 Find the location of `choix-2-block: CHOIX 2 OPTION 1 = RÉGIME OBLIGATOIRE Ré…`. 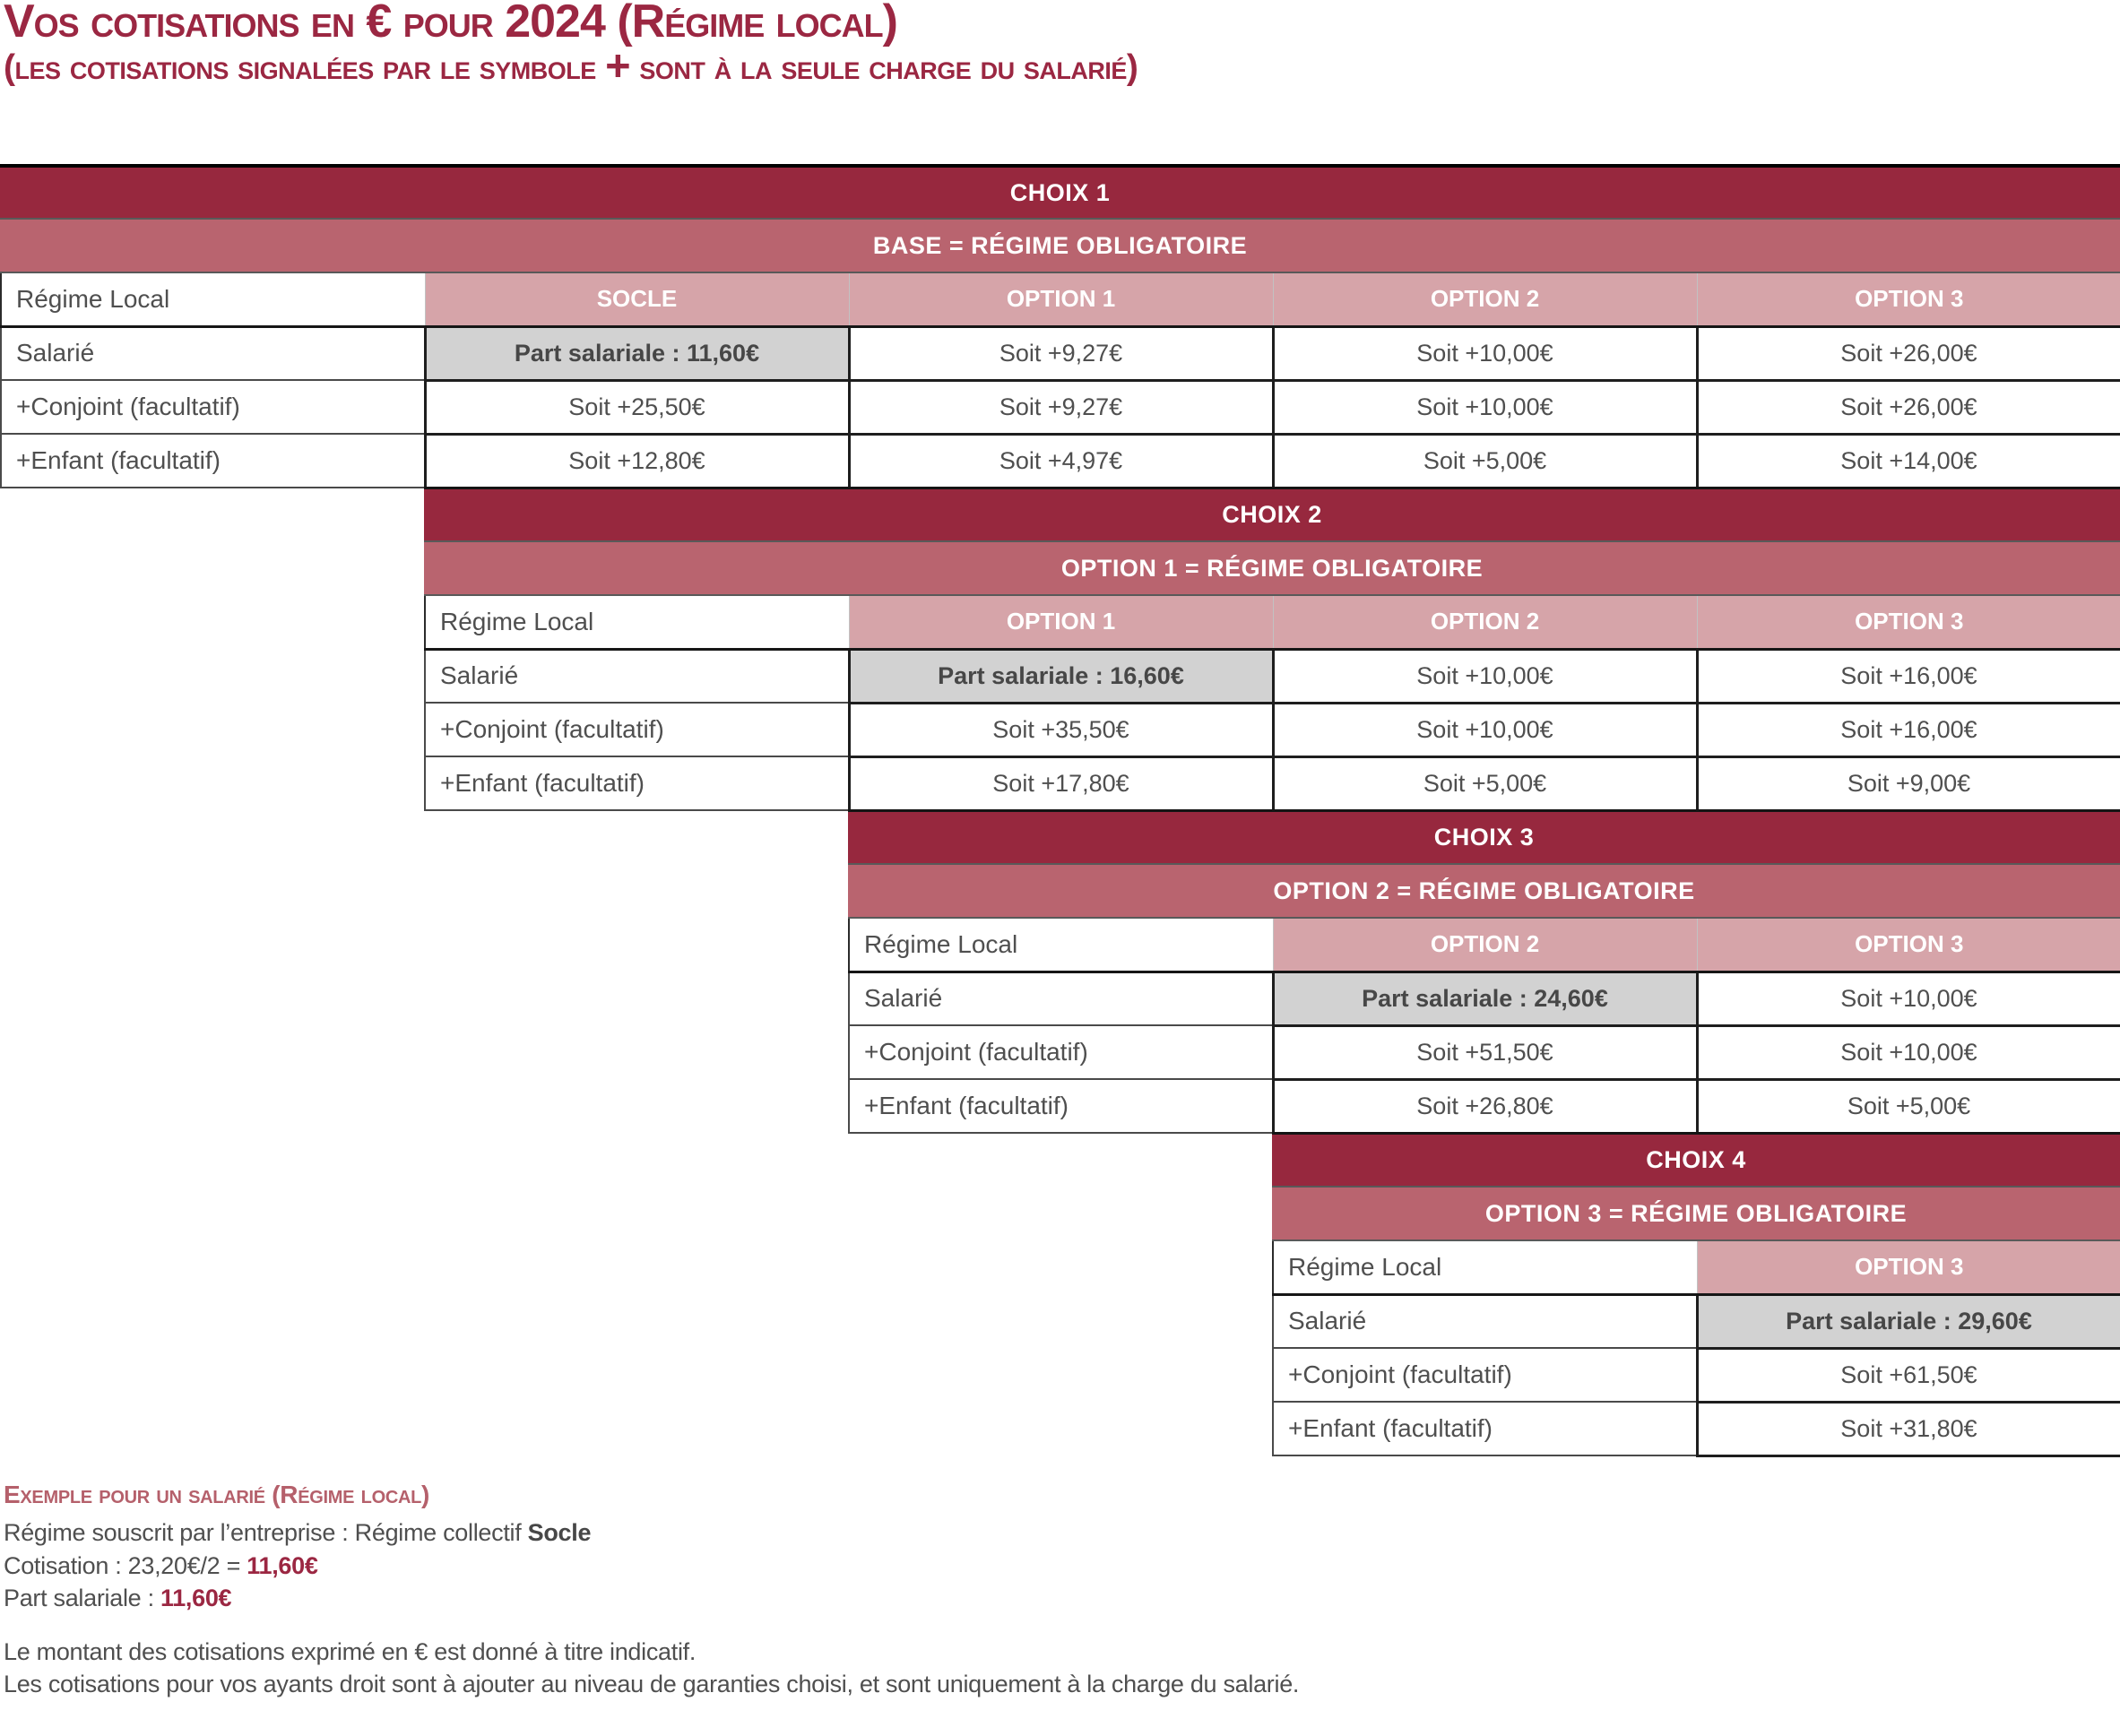

choix-2-block: CHOIX 2 OPTION 1 = RÉGIME OBLIGATOIRE Ré… is located at coordinates (1272, 649).